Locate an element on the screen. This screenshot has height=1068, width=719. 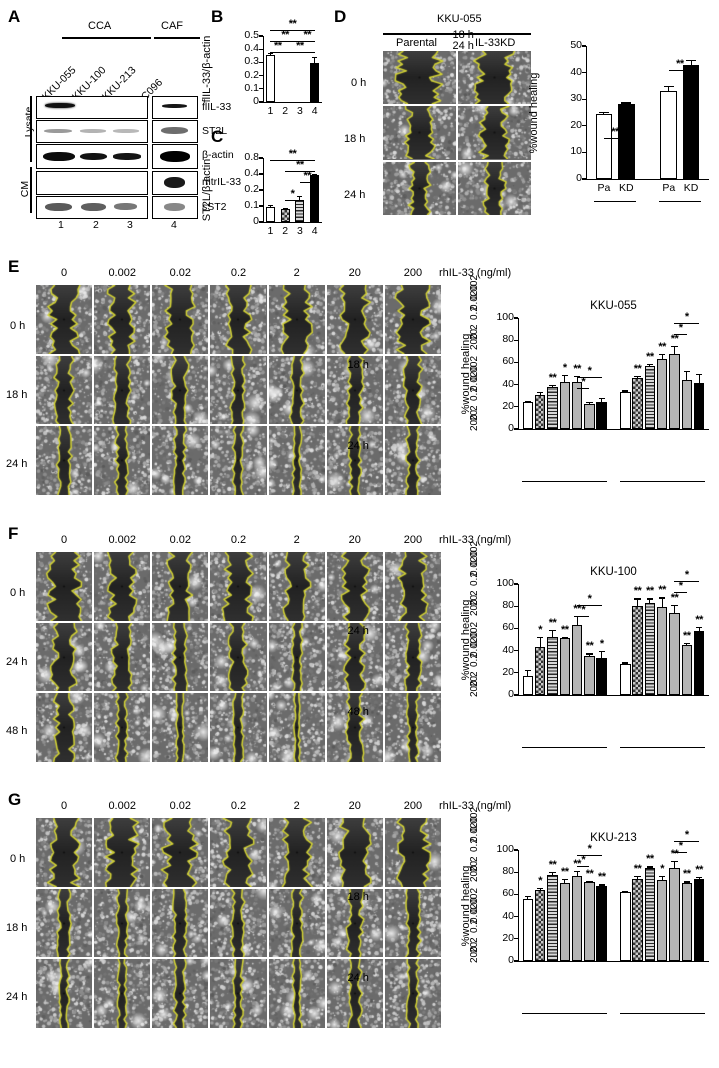
panel-d-header-rule is located at coordinates (457, 34).